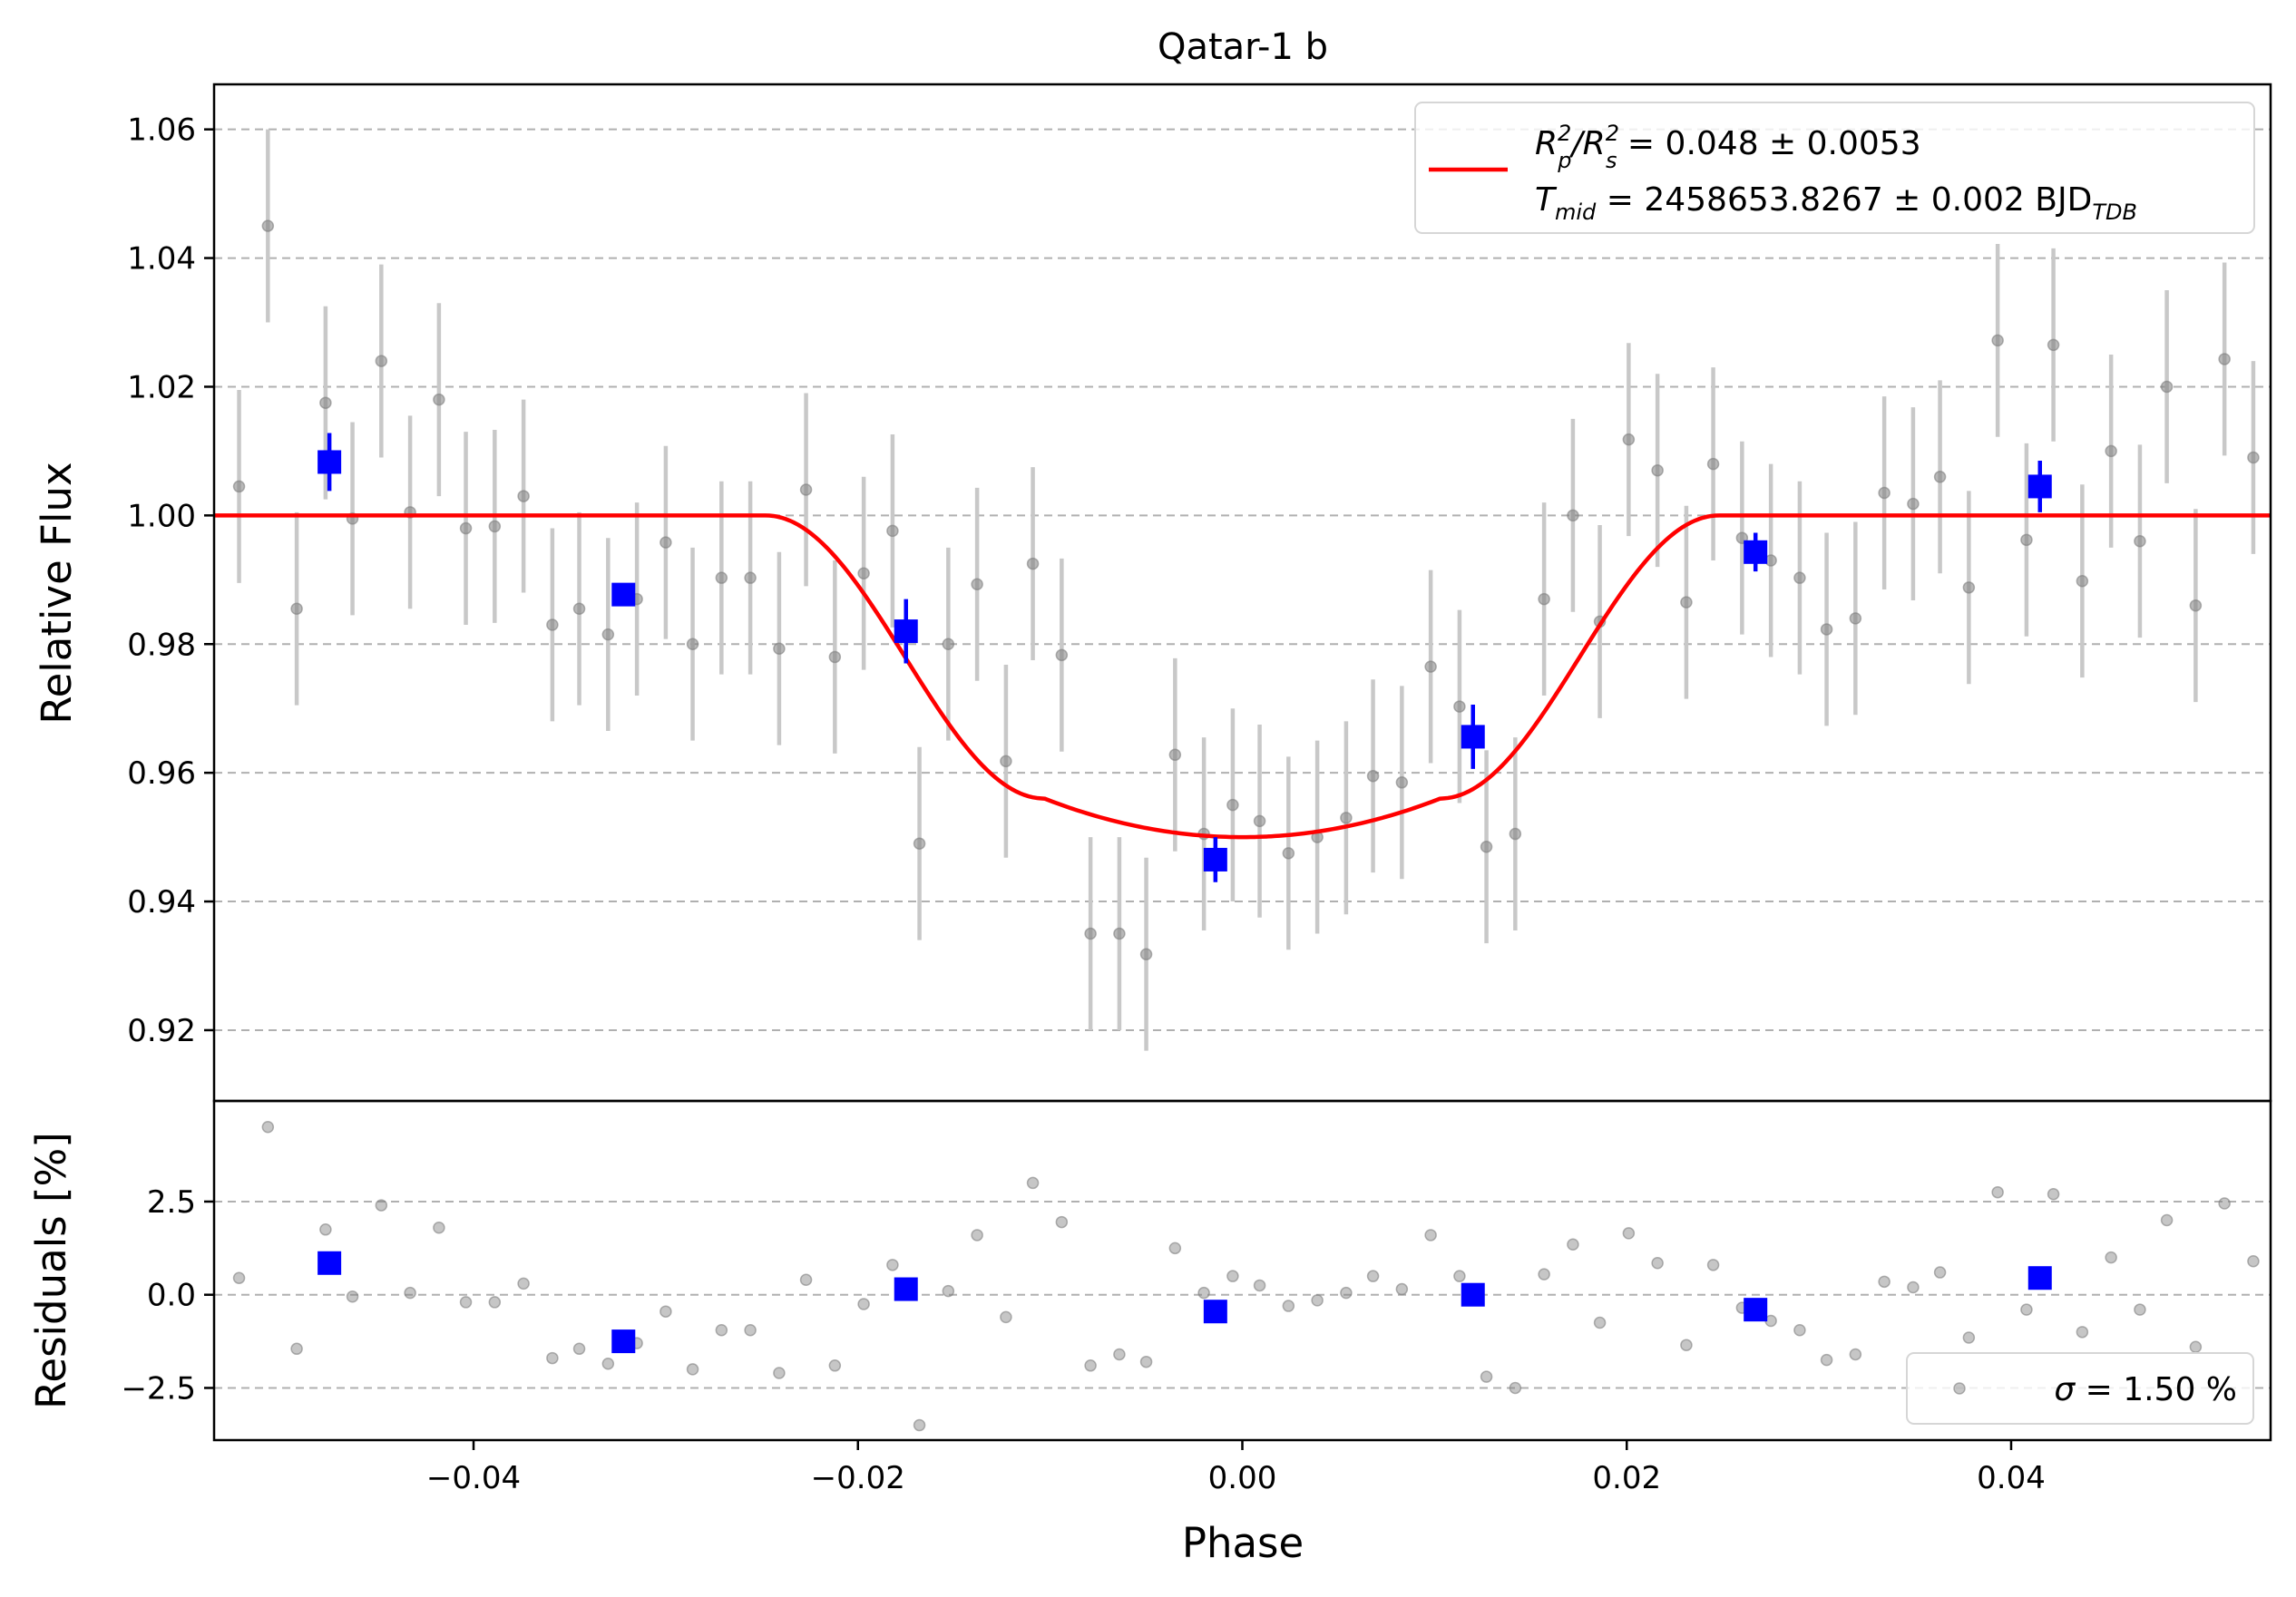 The image size is (2296, 1597). I want to click on main-y-tick-label: 0.96, so click(161, 773).